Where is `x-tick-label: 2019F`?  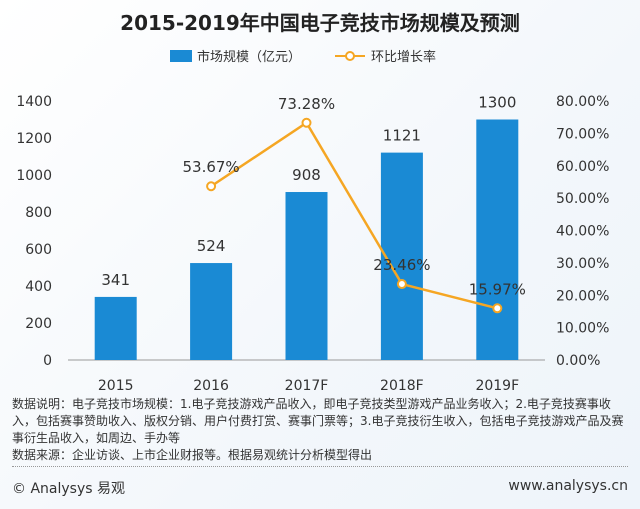 x-tick-label: 2019F is located at coordinates (497, 386).